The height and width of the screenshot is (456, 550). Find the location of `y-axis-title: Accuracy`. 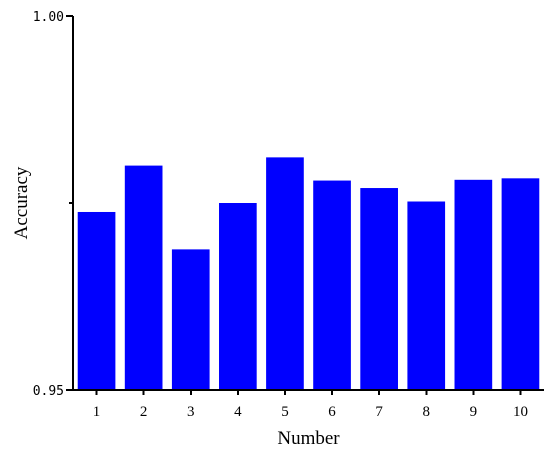

y-axis-title: Accuracy is located at coordinates (21, 202).